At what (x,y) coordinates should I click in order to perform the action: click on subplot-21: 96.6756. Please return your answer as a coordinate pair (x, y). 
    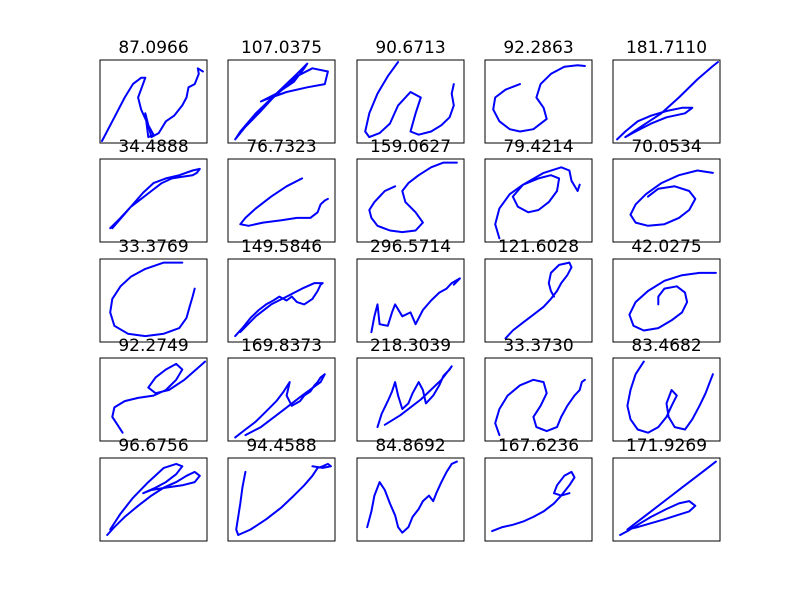
    Looking at the image, I should click on (153, 489).